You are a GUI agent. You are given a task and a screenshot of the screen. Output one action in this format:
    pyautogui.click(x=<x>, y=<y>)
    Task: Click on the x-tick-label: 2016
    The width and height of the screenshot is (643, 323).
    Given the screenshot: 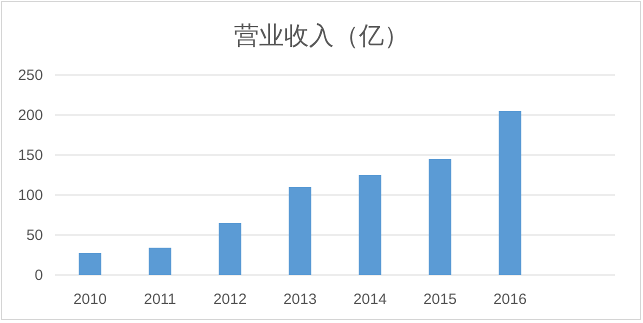 What is the action you would take?
    pyautogui.click(x=510, y=299)
    